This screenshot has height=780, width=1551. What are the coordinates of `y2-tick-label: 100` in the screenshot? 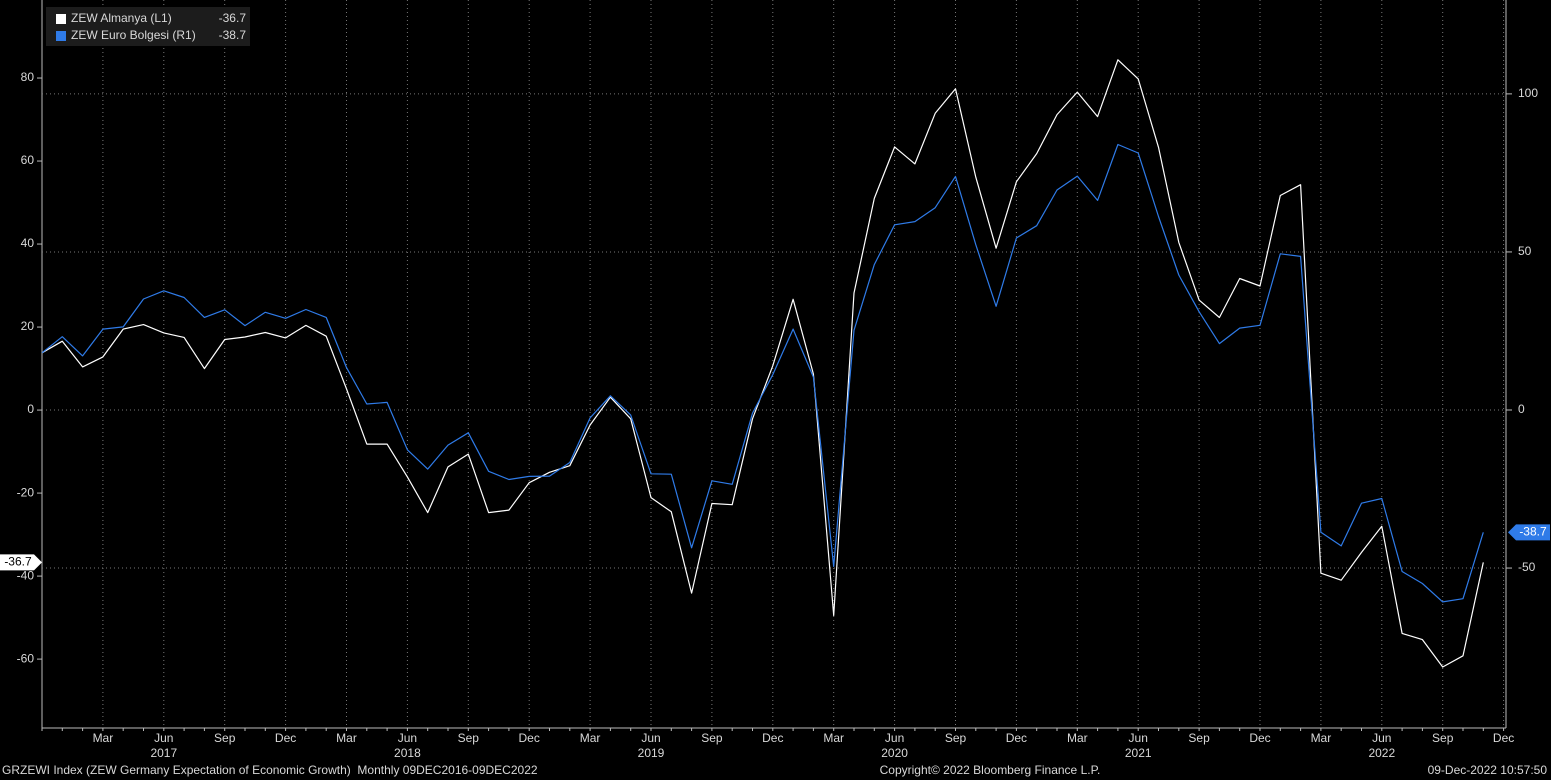 It's located at (1528, 93).